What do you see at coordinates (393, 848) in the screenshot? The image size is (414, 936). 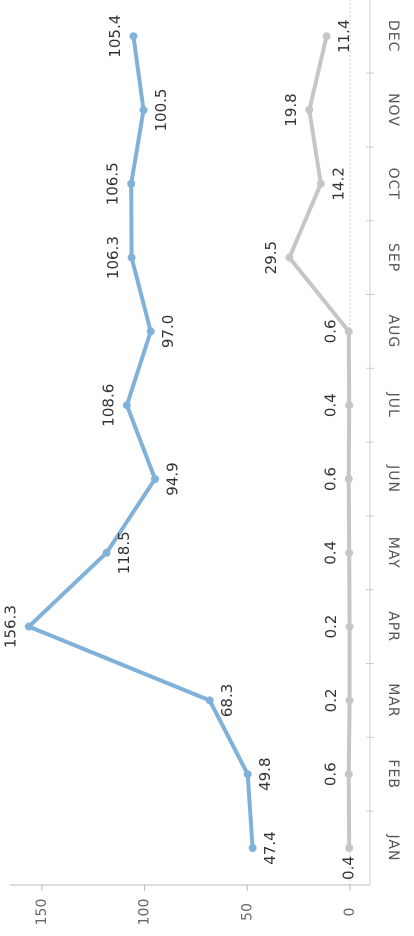 I see `x-tick-label: JAN` at bounding box center [393, 848].